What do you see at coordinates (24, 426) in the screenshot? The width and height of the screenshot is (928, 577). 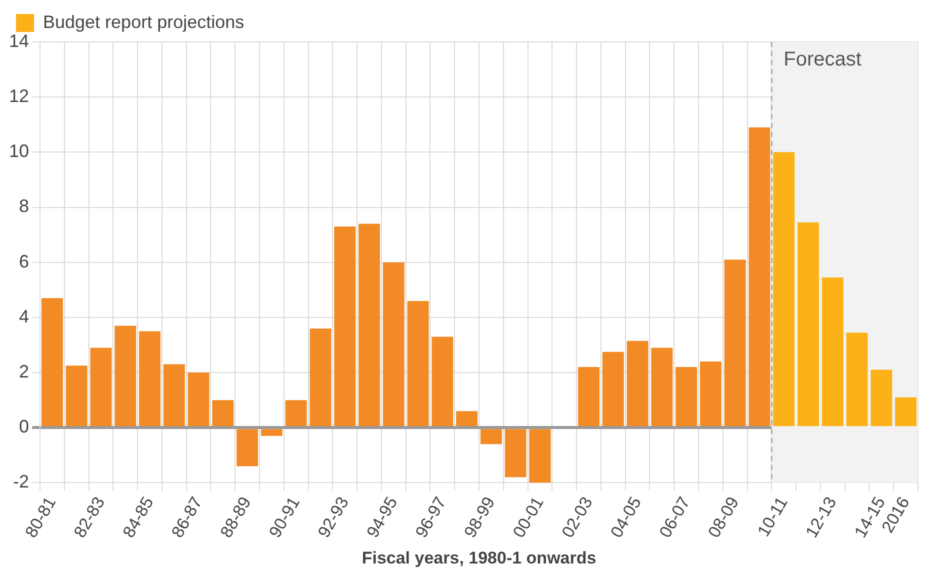 I see `y-tick-label: 0` at bounding box center [24, 426].